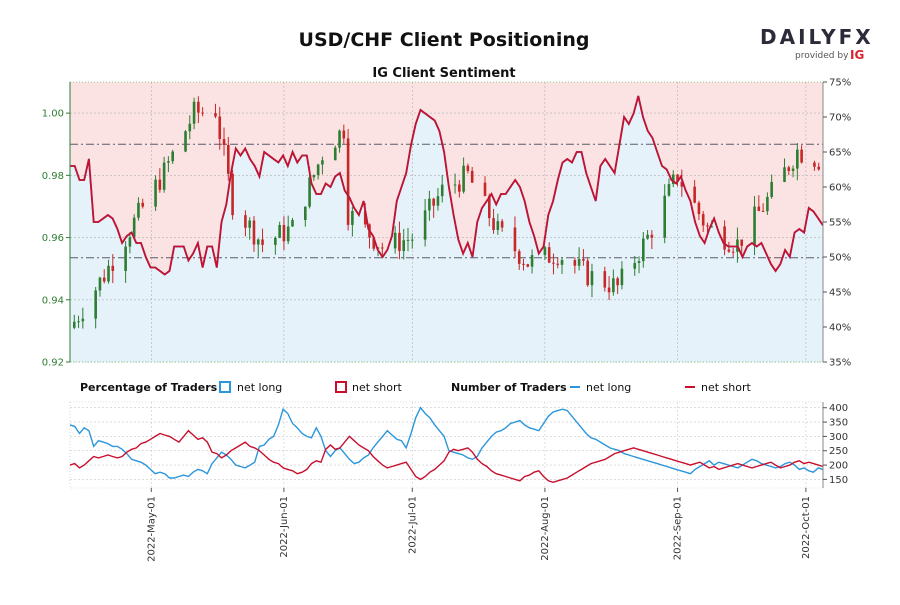 The image size is (900, 605). I want to click on right-tick-label: 75%, so click(840, 83).